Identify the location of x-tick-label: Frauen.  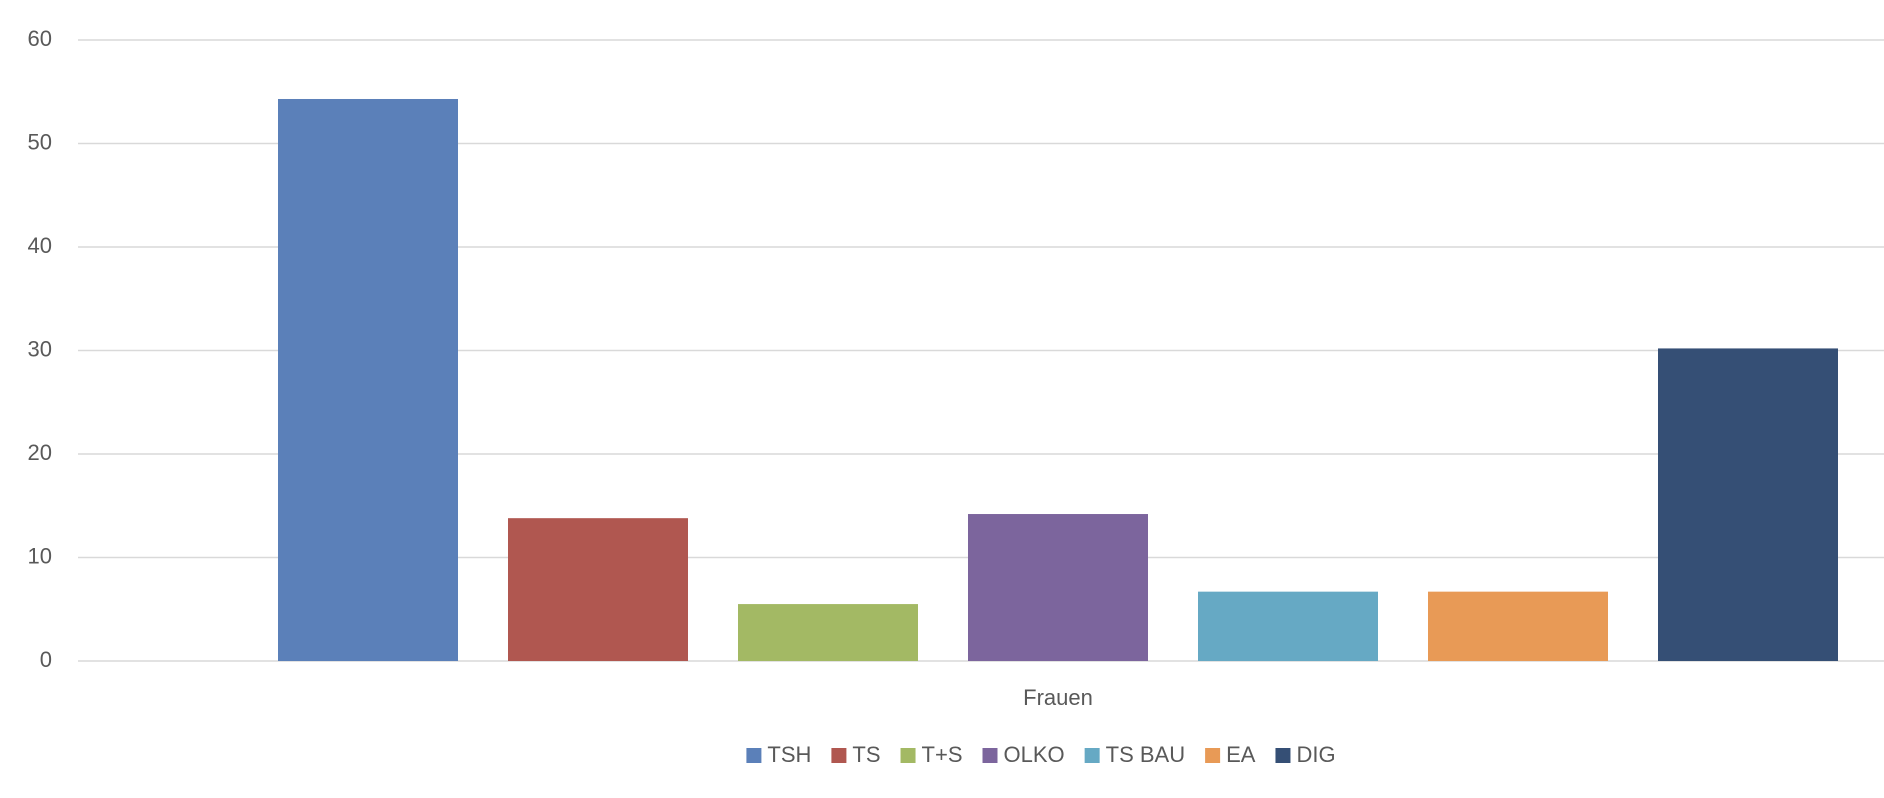
(1058, 697).